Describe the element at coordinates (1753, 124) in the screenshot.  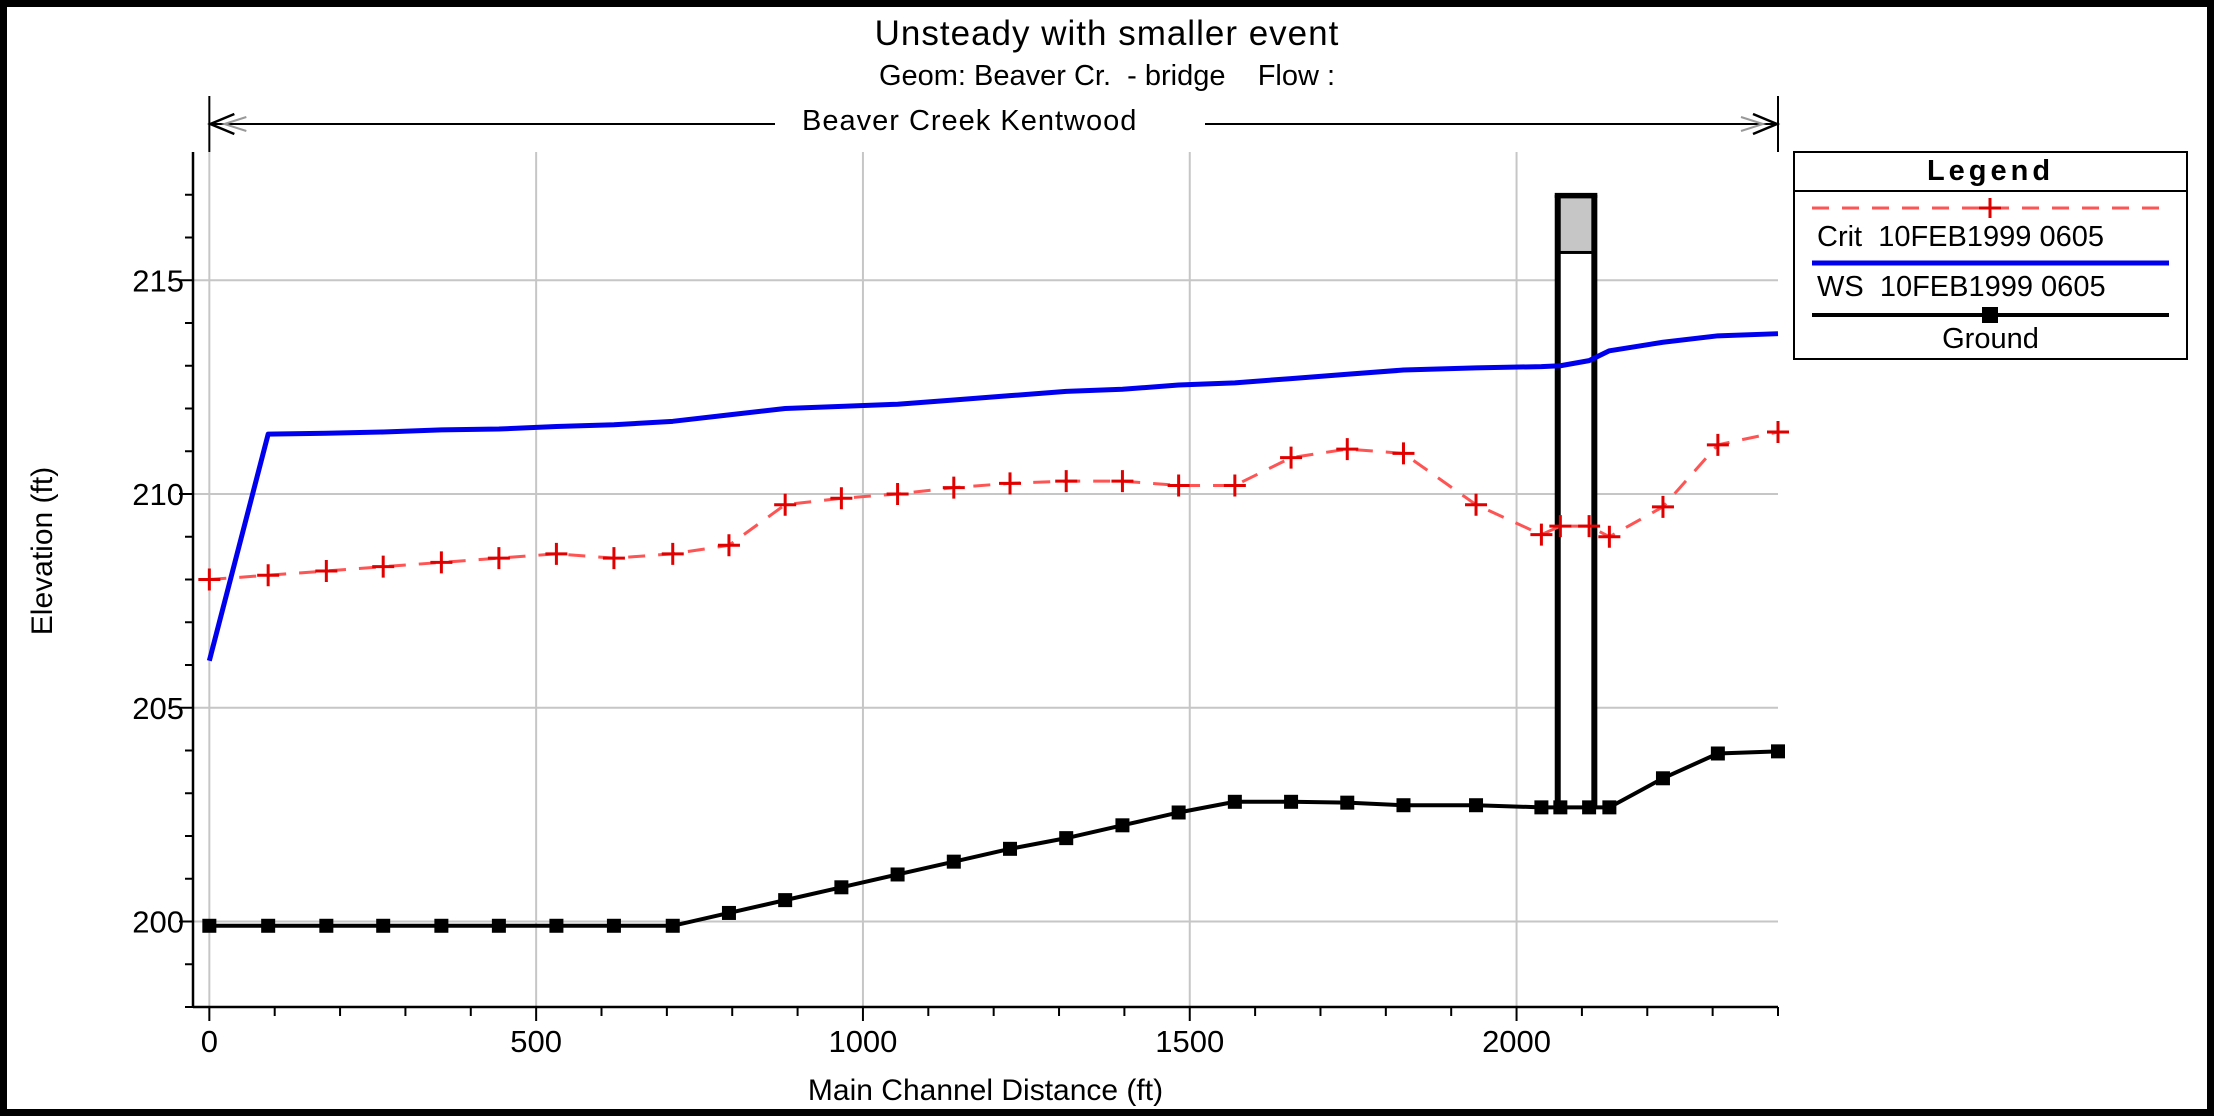
I see `arrowhead-right-echo` at that location.